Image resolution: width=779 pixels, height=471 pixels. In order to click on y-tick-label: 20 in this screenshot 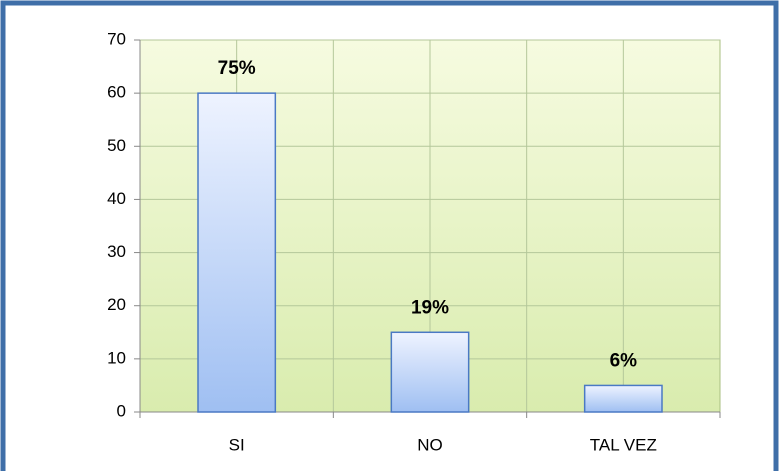, I will do `click(116, 304)`.